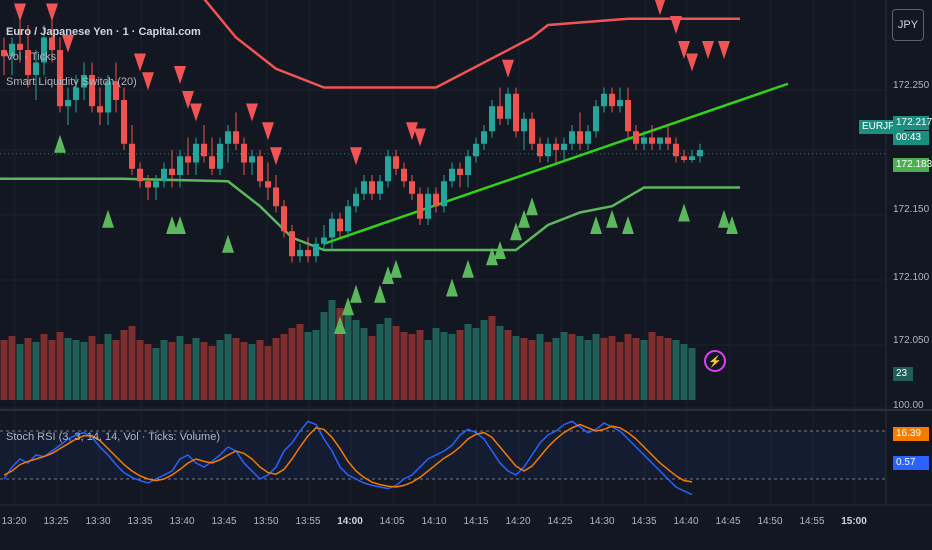  What do you see at coordinates (56, 521) in the screenshot?
I see `time-label: 13:25` at bounding box center [56, 521].